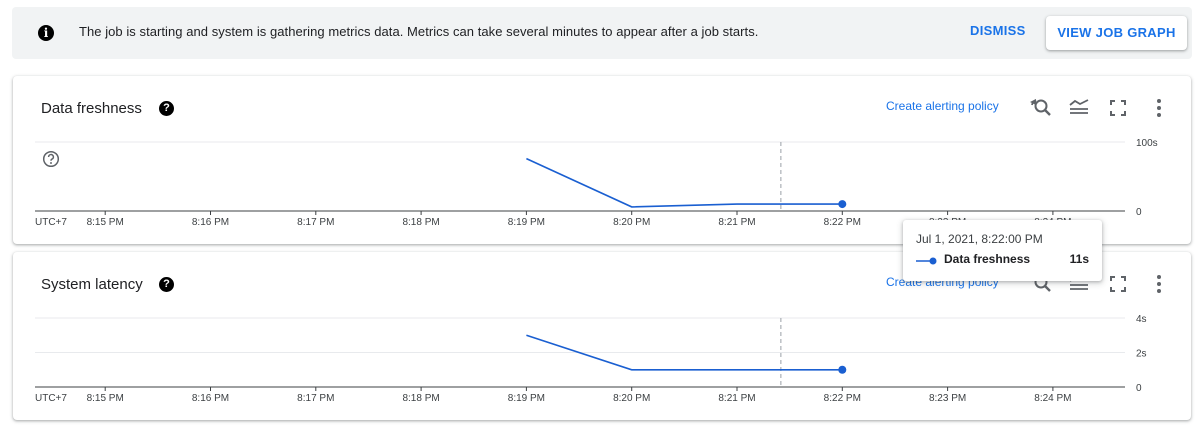 The height and width of the screenshot is (428, 1200). Describe the element at coordinates (1079, 259) in the screenshot. I see `tooltip-series-value: 11s` at that location.